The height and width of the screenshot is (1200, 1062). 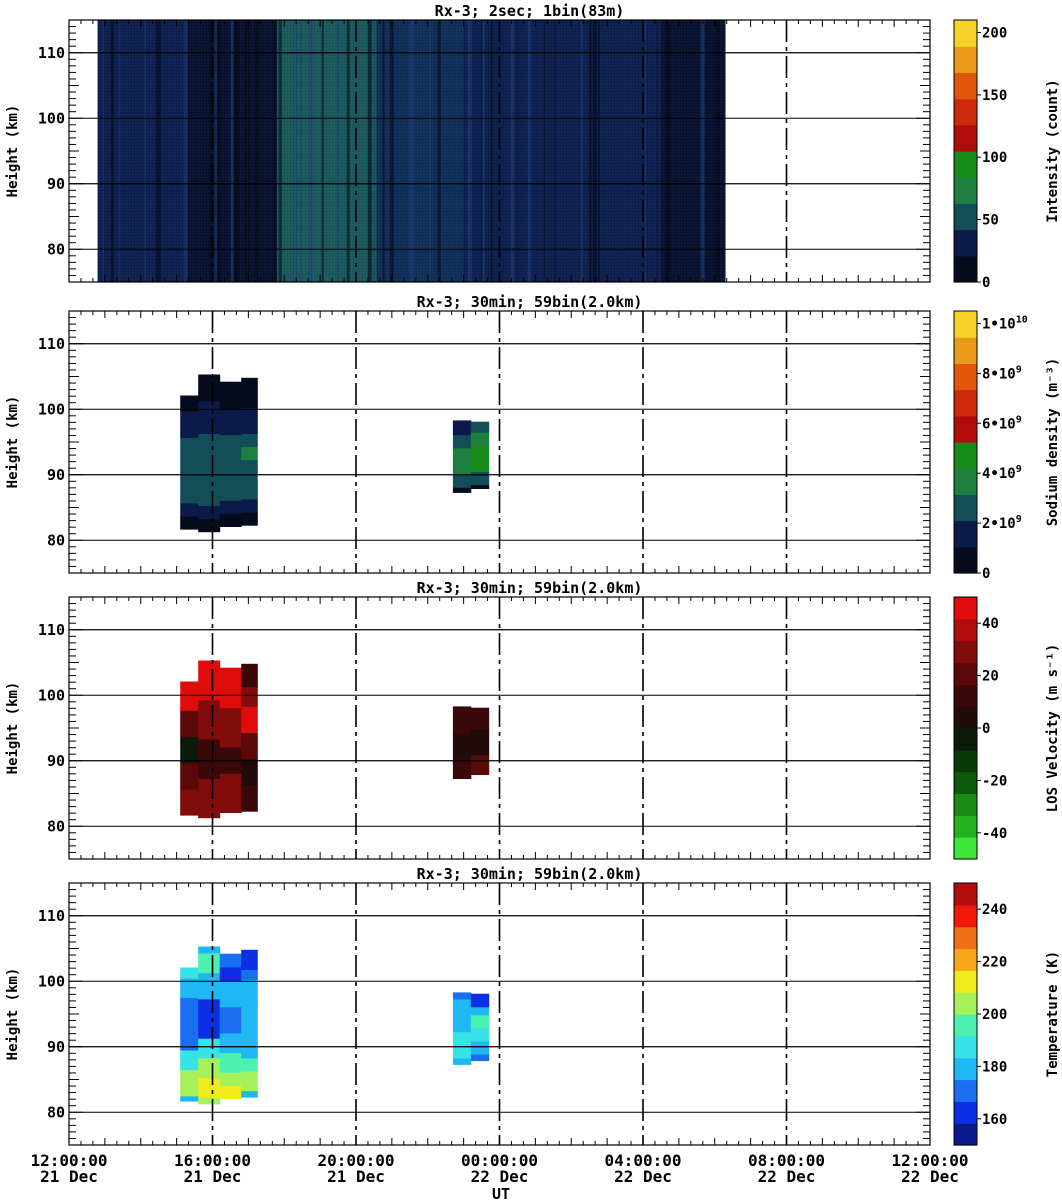 What do you see at coordinates (335, 453) in the screenshot?
I see `heatmap-data` at bounding box center [335, 453].